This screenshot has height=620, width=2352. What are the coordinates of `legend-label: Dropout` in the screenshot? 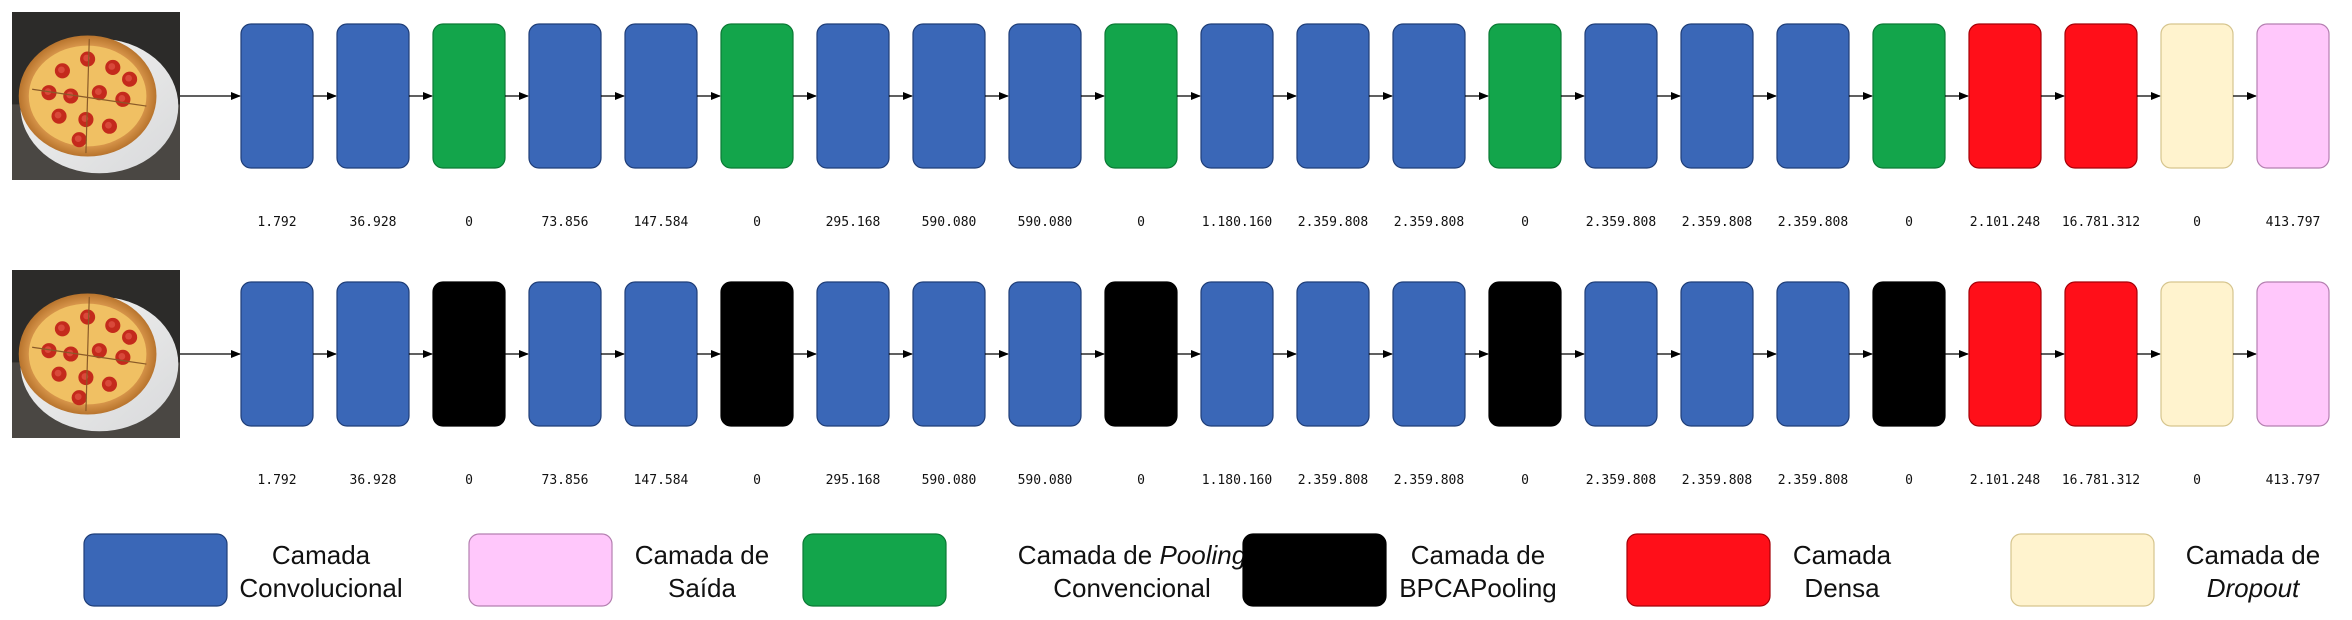 It's located at (2254, 588).